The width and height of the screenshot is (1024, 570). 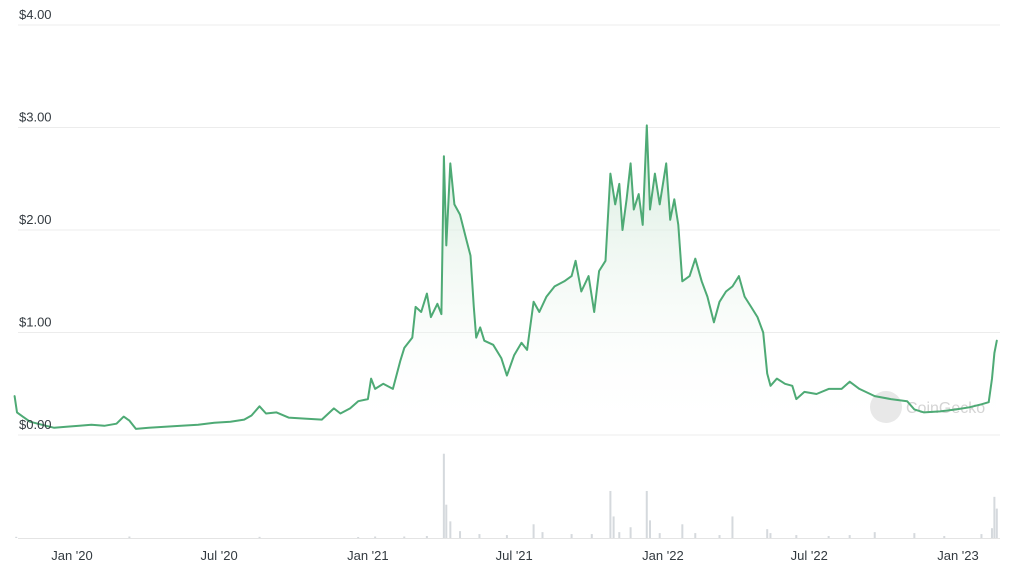 I want to click on watermark-text: CoinGecko, so click(x=945, y=408).